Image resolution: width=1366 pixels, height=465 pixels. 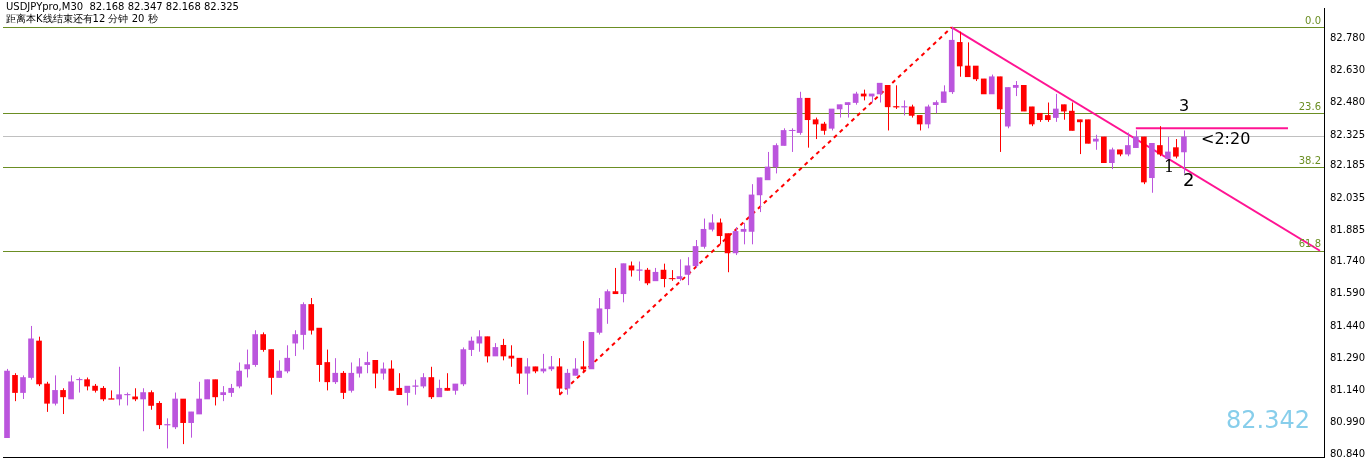 I want to click on y-tick-label: 80.840, so click(x=1347, y=454).